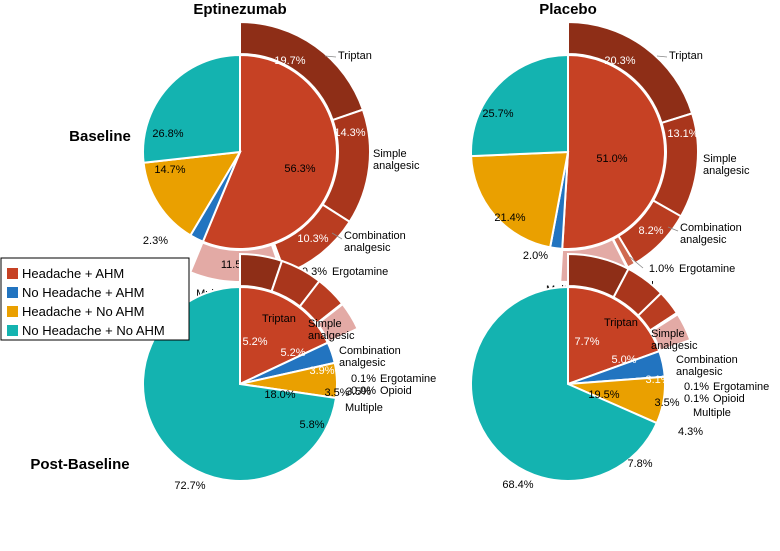 The image size is (780, 551). What do you see at coordinates (619, 61) in the screenshot?
I see `value-label-triptan: 20.3%` at bounding box center [619, 61].